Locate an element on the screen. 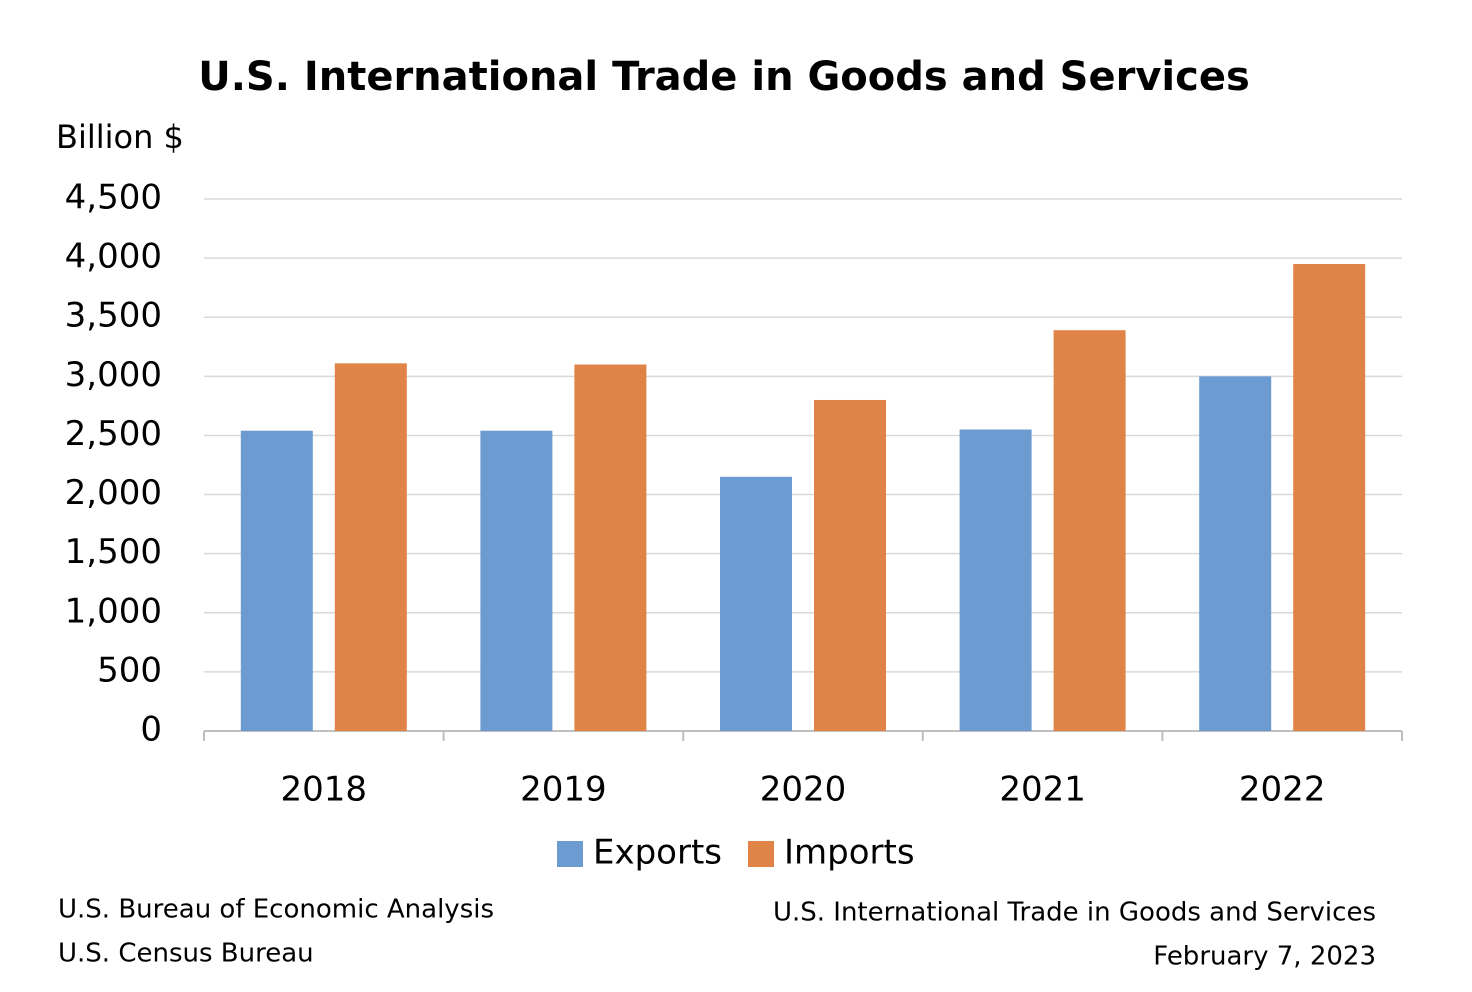 The image size is (1472, 992). legend-label: Exports is located at coordinates (657, 853).